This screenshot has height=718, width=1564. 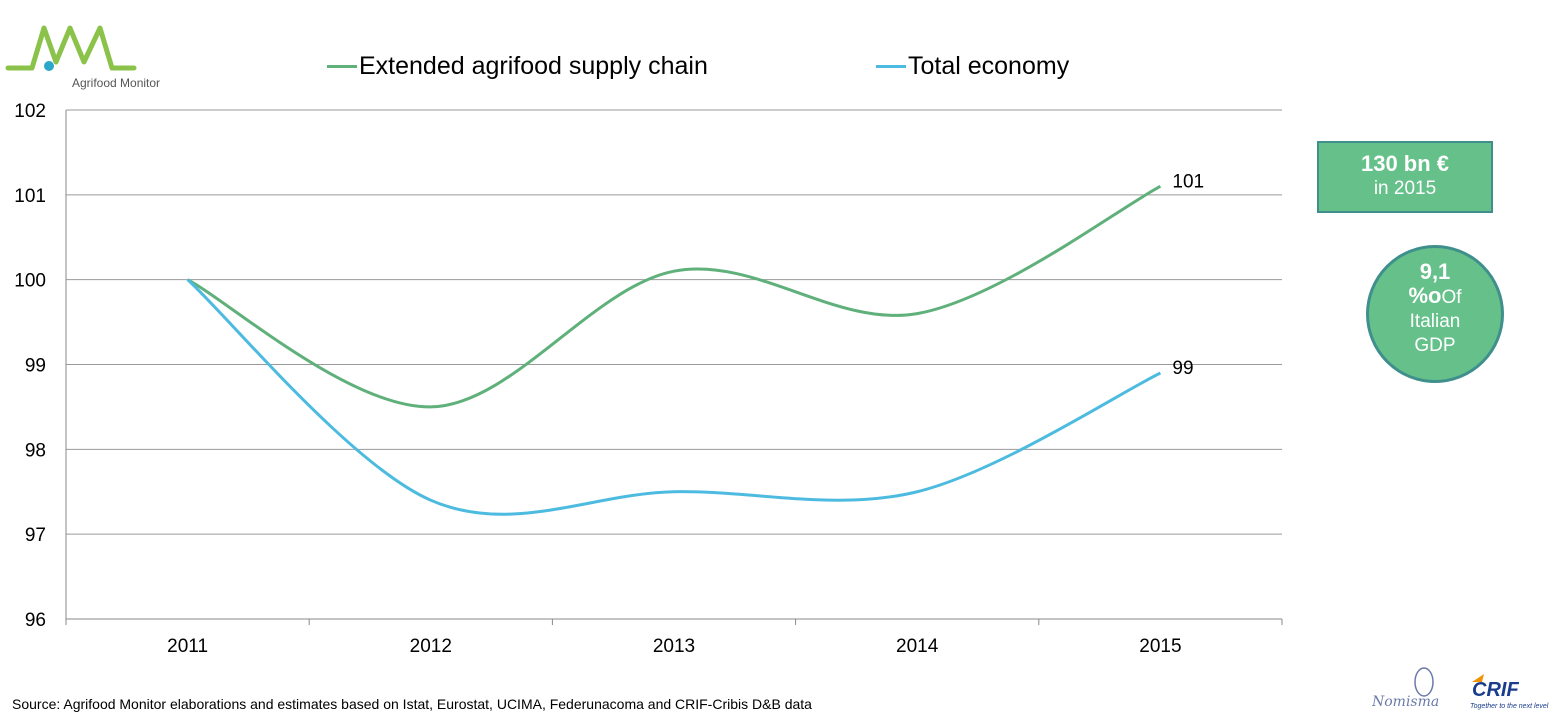 What do you see at coordinates (35, 366) in the screenshot?
I see `y-tick-label: 99` at bounding box center [35, 366].